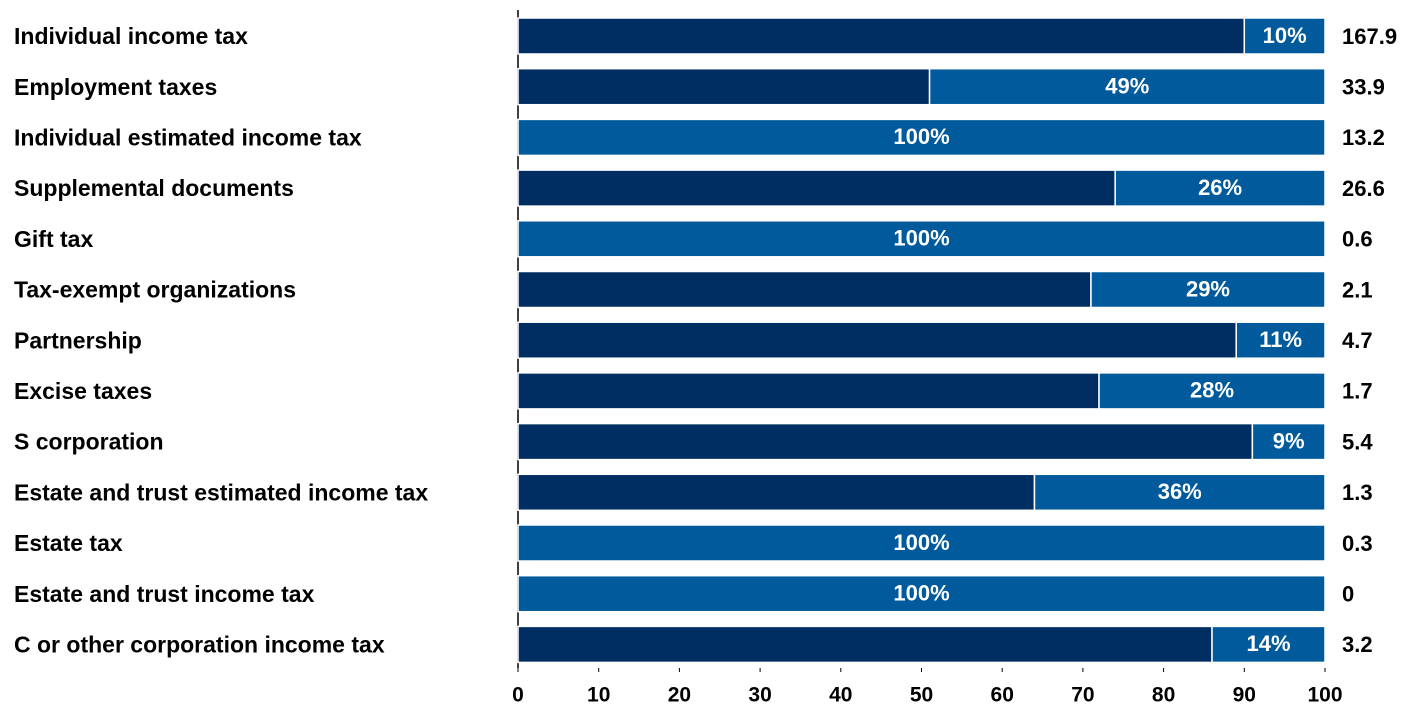  I want to click on total-label: 4.7, so click(1357, 340).